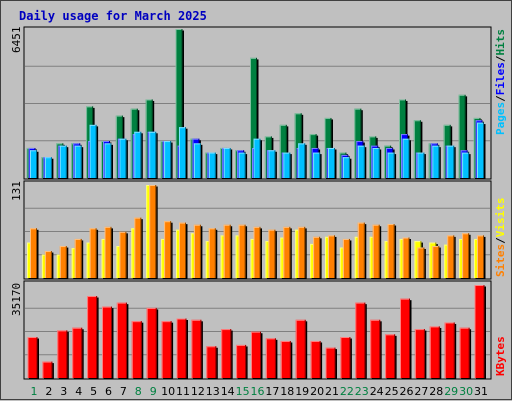  I want to click on hits_files_pages-legend-part: Files, so click(500, 78).